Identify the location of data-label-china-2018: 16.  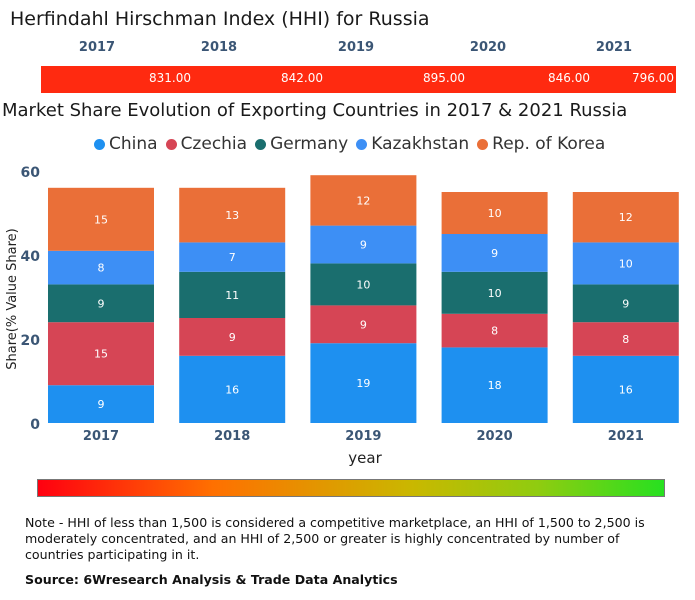
(232, 389).